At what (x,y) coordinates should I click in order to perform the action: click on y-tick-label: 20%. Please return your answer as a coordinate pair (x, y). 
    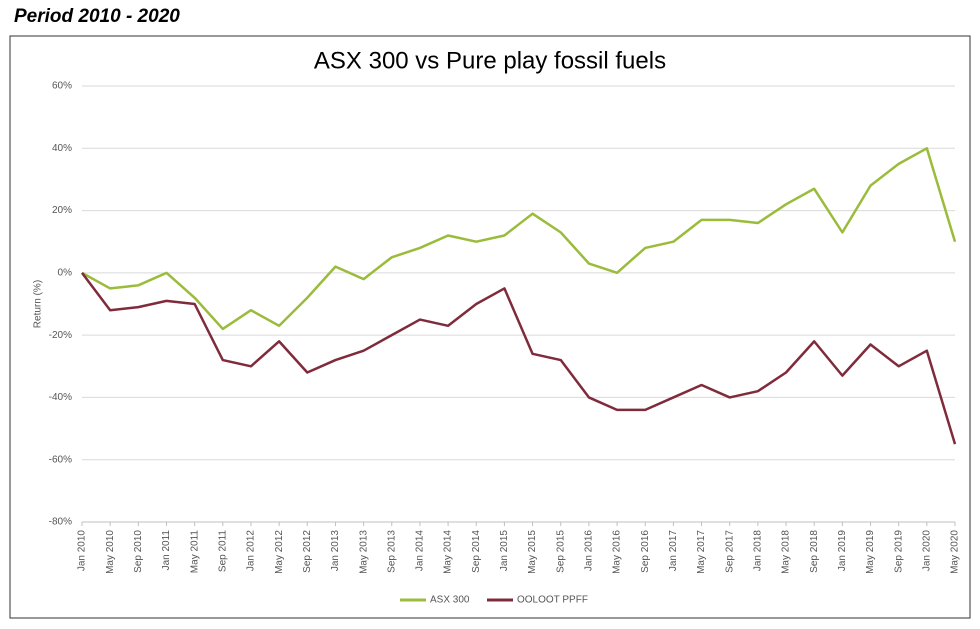
    Looking at the image, I should click on (62, 210).